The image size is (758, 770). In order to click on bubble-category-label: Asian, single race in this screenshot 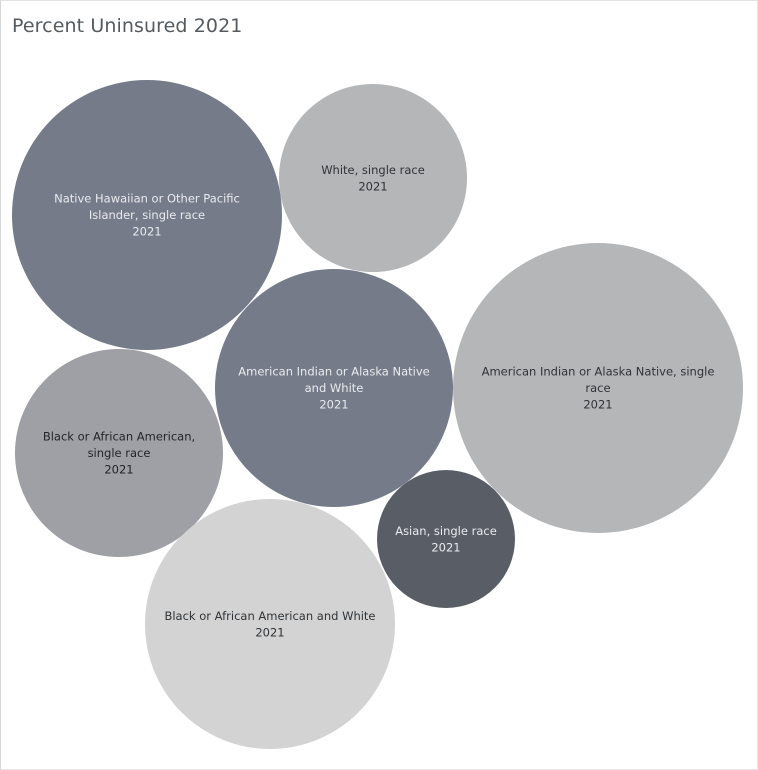, I will do `click(446, 531)`.